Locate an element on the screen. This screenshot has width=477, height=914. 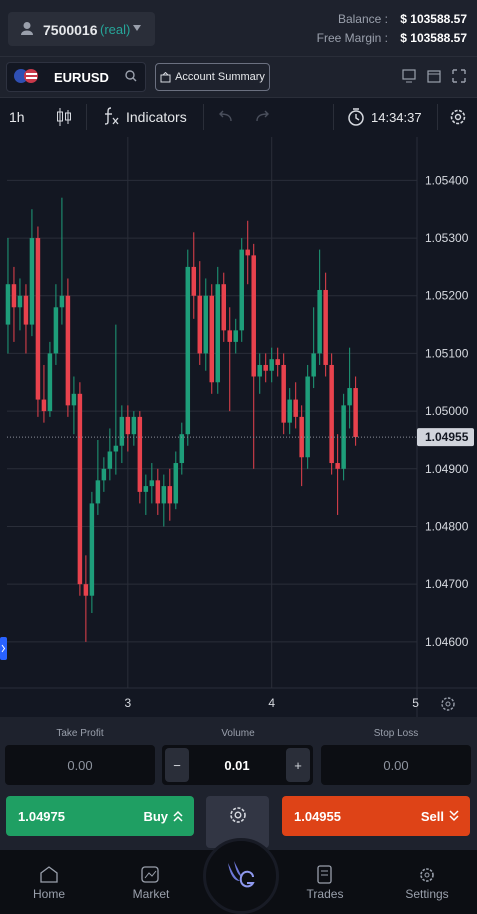
candle-type-icon is located at coordinates (64, 117).